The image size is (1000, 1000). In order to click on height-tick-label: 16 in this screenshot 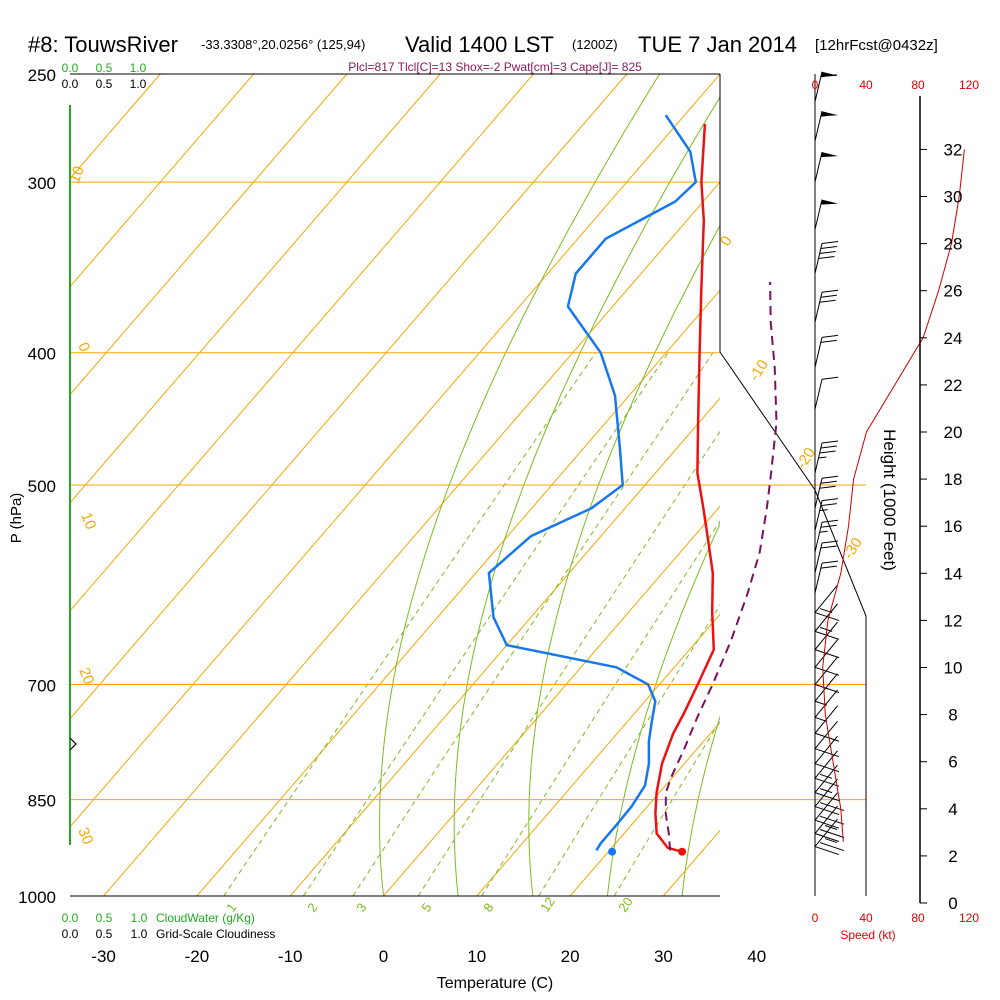, I will do `click(953, 526)`.